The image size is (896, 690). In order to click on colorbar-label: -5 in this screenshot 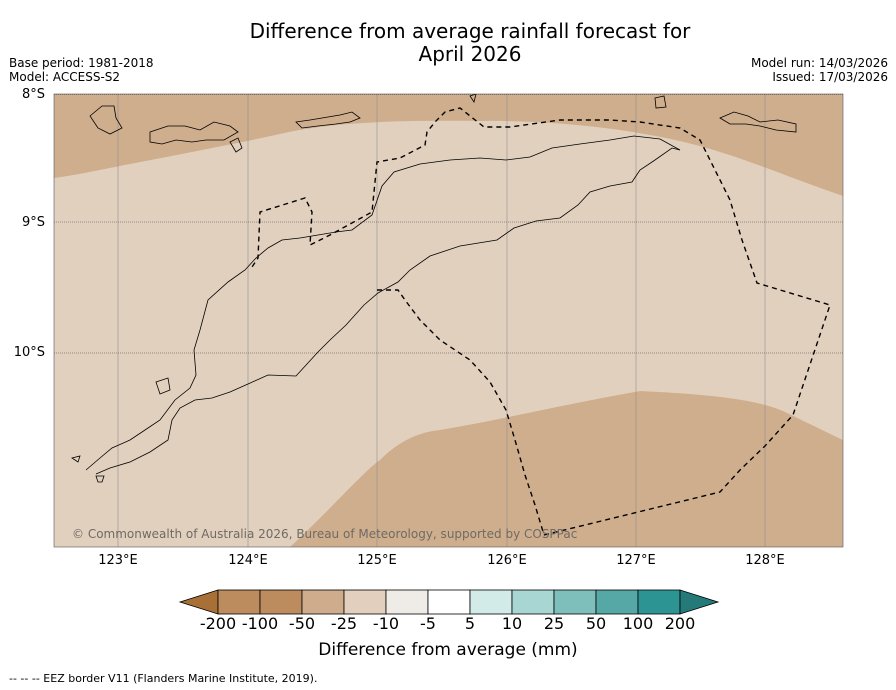, I will do `click(428, 623)`.